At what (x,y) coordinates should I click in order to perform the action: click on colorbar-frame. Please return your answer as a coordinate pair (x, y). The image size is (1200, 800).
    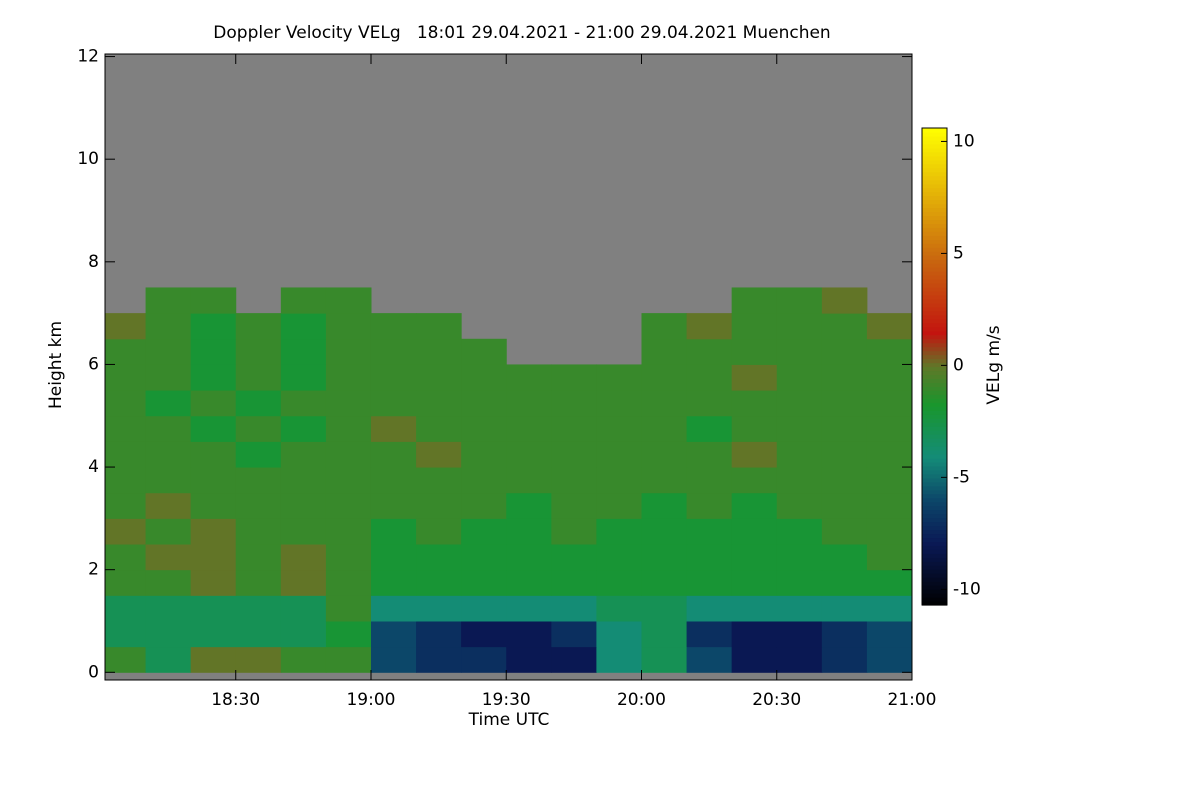
    Looking at the image, I should click on (934, 366).